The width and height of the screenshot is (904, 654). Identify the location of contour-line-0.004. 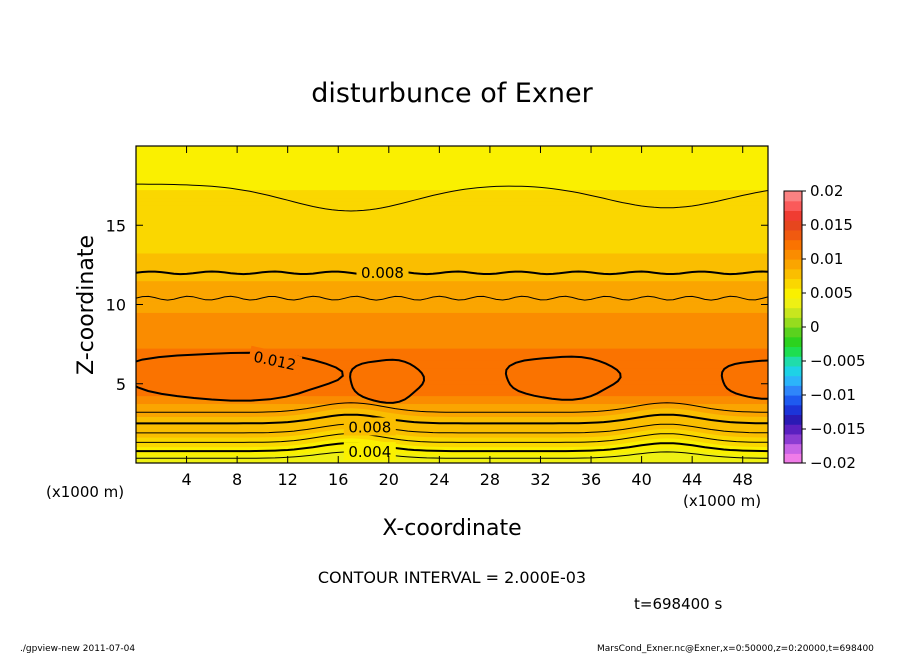
(452, 447).